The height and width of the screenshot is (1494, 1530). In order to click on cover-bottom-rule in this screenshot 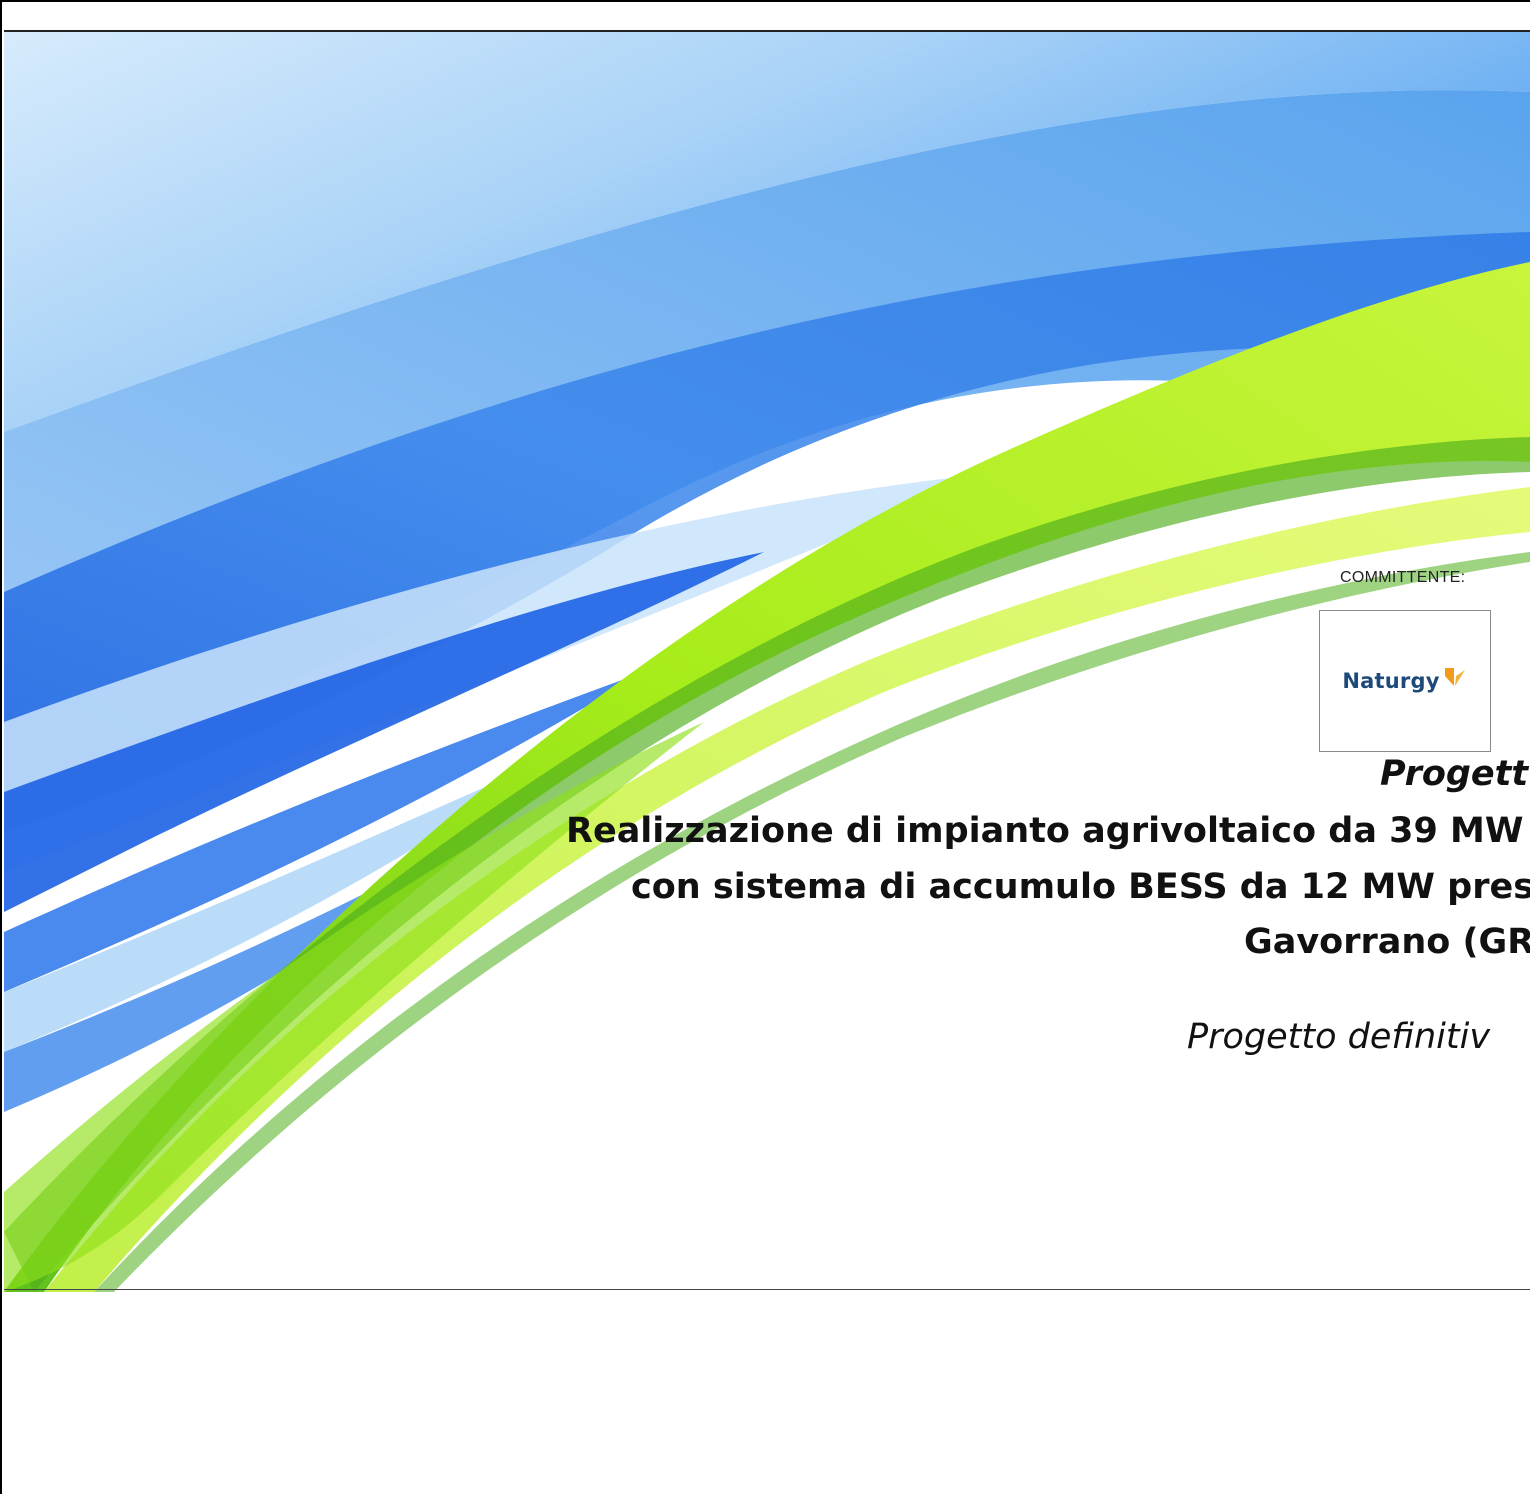, I will do `click(767, 1289)`.